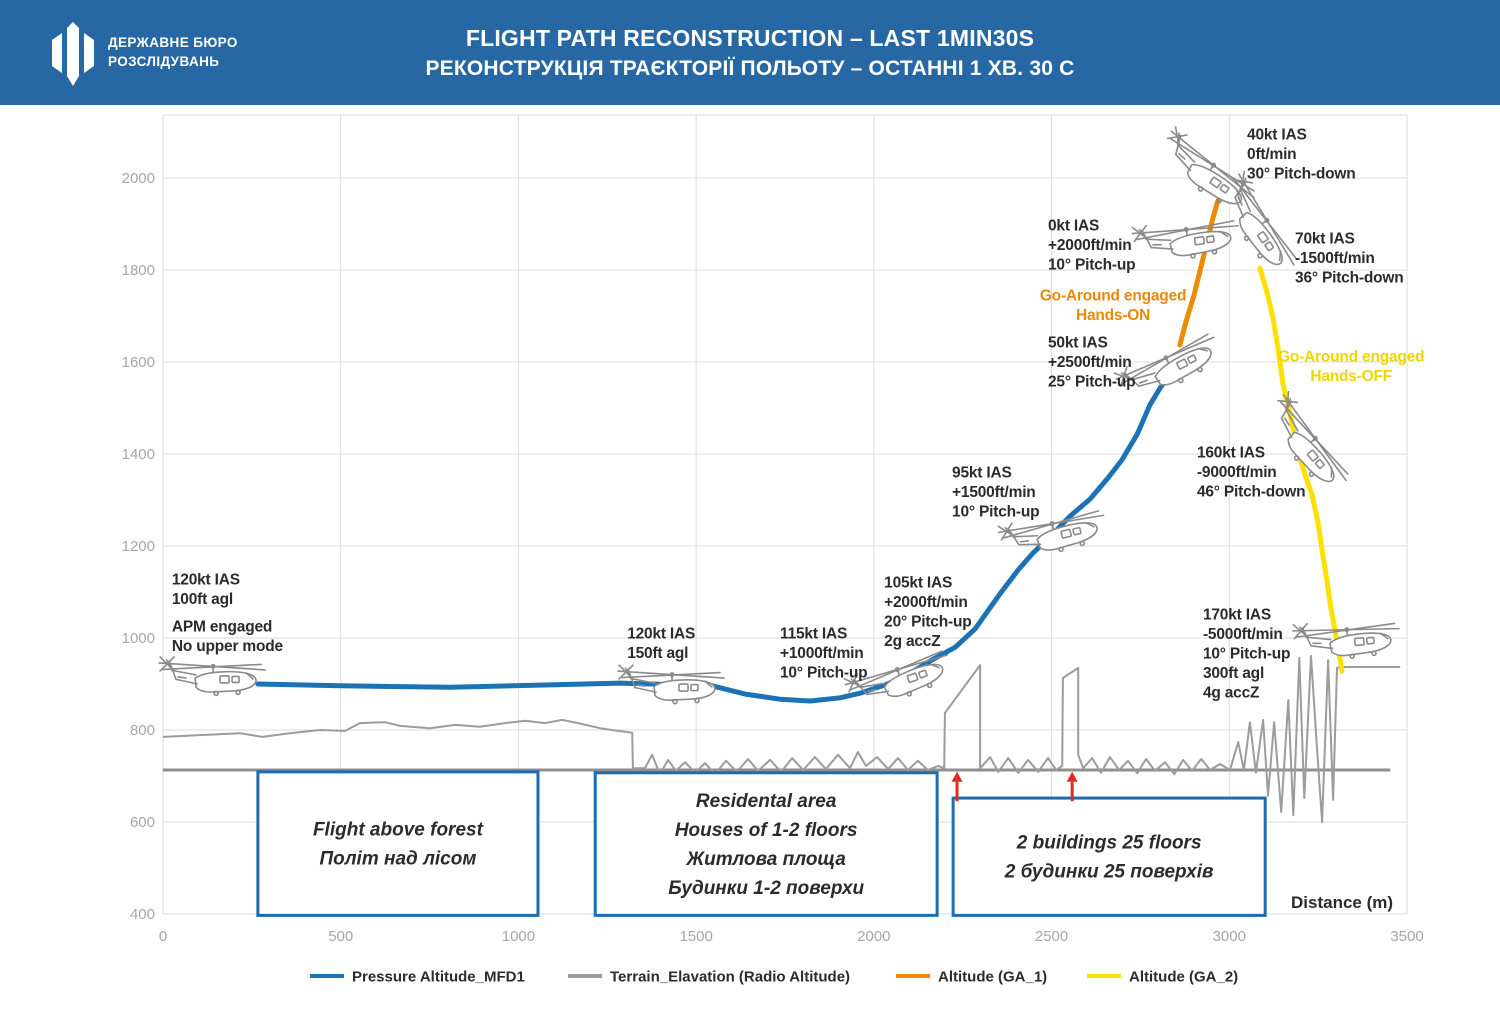 Image resolution: width=1500 pixels, height=1031 pixels. Describe the element at coordinates (873, 936) in the screenshot. I see `x-tick-label: 2000` at that location.